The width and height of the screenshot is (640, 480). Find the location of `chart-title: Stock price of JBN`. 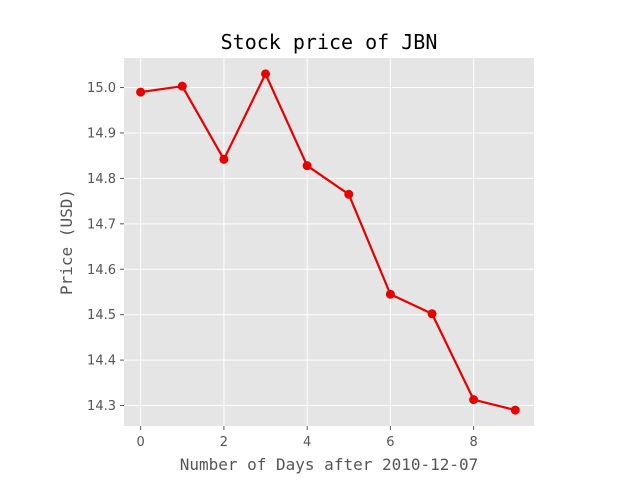

chart-title: Stock price of JBN is located at coordinates (329, 42).